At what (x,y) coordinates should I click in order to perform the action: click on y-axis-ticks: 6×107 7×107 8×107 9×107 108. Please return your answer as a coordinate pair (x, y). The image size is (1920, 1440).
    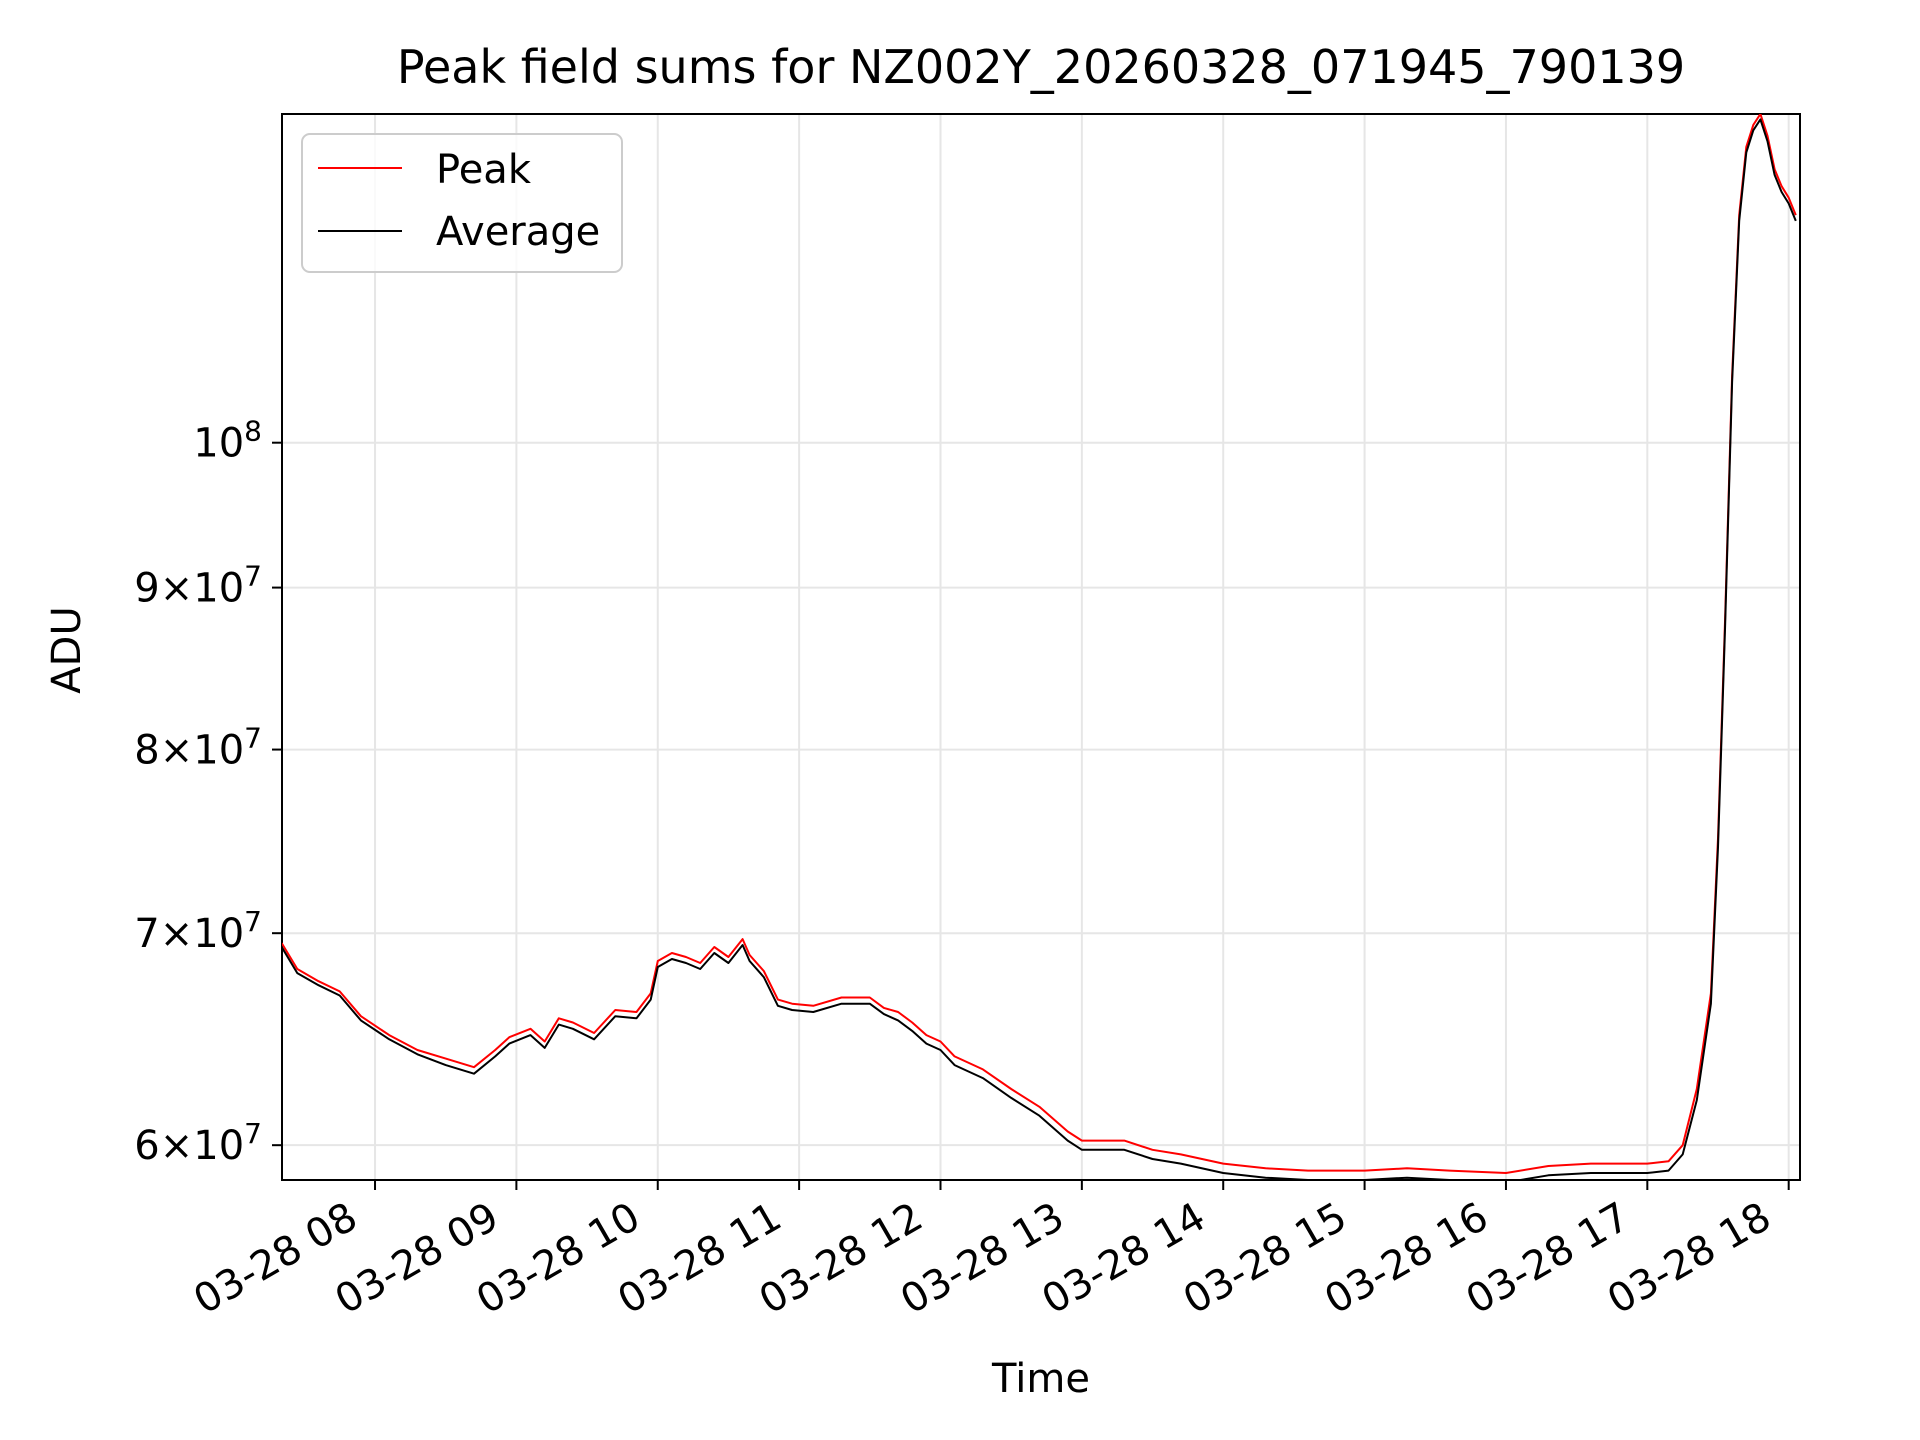
    Looking at the image, I should click on (208, 792).